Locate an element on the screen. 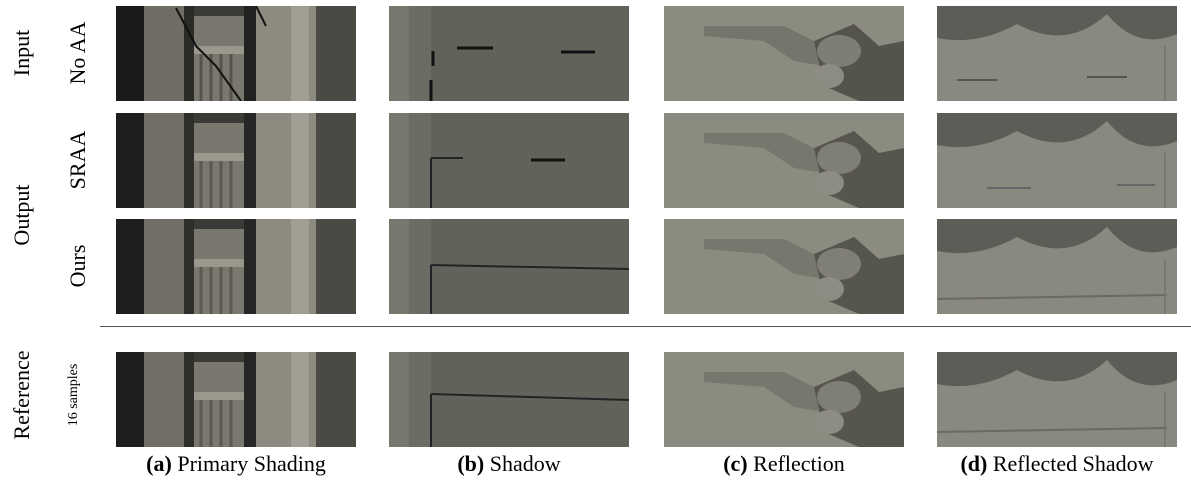 The height and width of the screenshot is (487, 1191). image-primary-sraa is located at coordinates (236, 160).